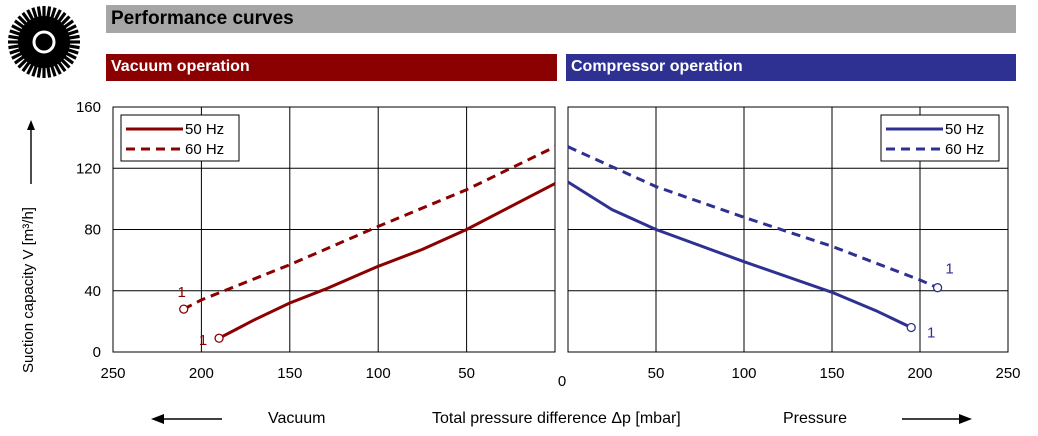 The width and height of the screenshot is (1038, 436). I want to click on y-axis-label: Suction capacity V [m³/h], so click(28, 290).